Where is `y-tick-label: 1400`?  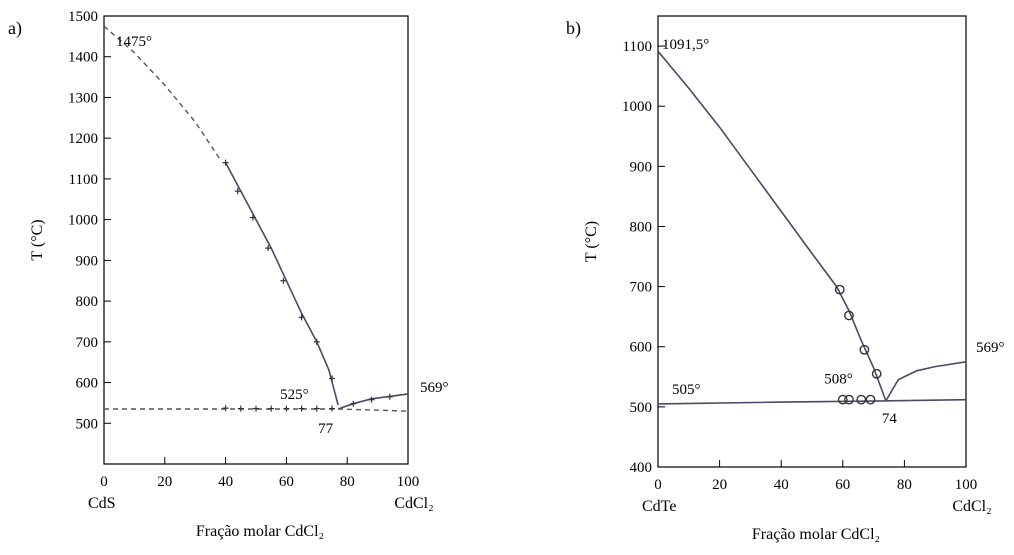 y-tick-label: 1400 is located at coordinates (83, 58).